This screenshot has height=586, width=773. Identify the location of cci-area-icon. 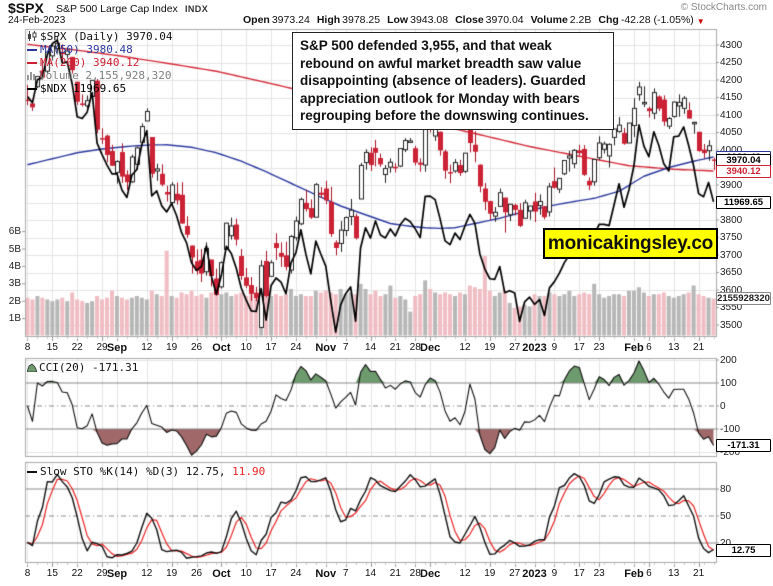
(32, 368).